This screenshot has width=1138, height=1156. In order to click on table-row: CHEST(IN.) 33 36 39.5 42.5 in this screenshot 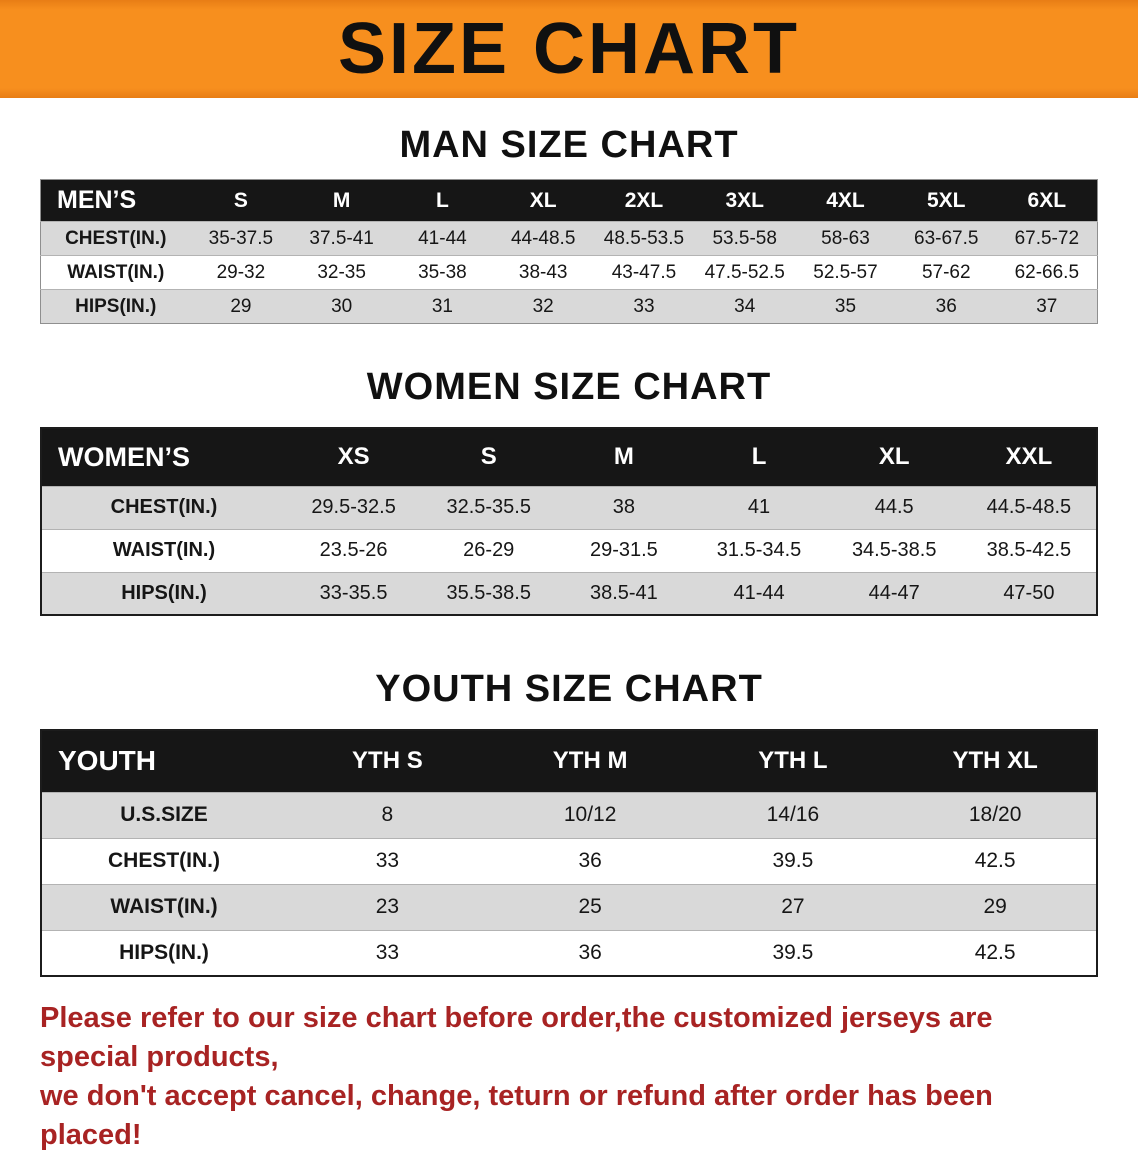, I will do `click(569, 860)`.